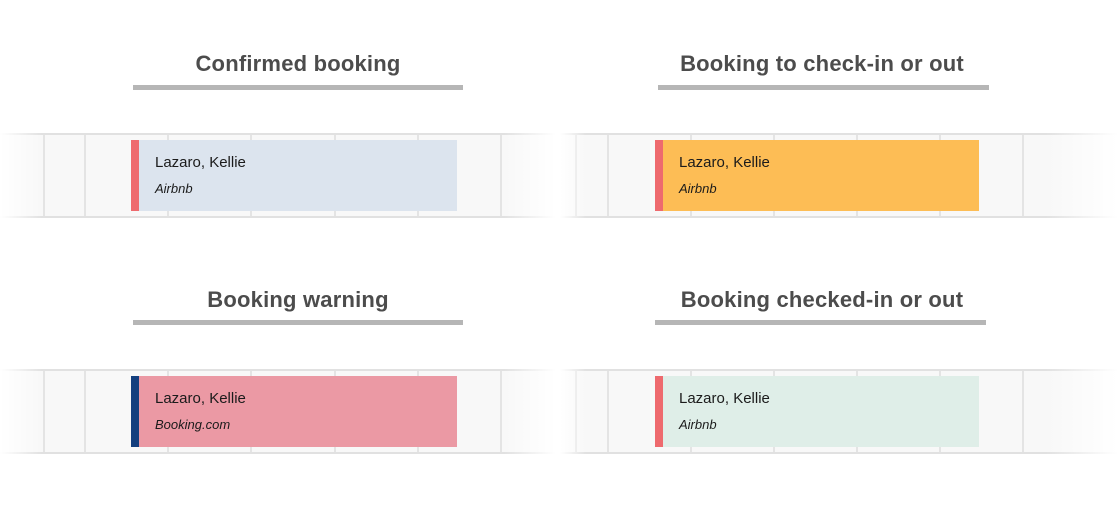  I want to click on section-title-warning: Booking warning, so click(298, 299).